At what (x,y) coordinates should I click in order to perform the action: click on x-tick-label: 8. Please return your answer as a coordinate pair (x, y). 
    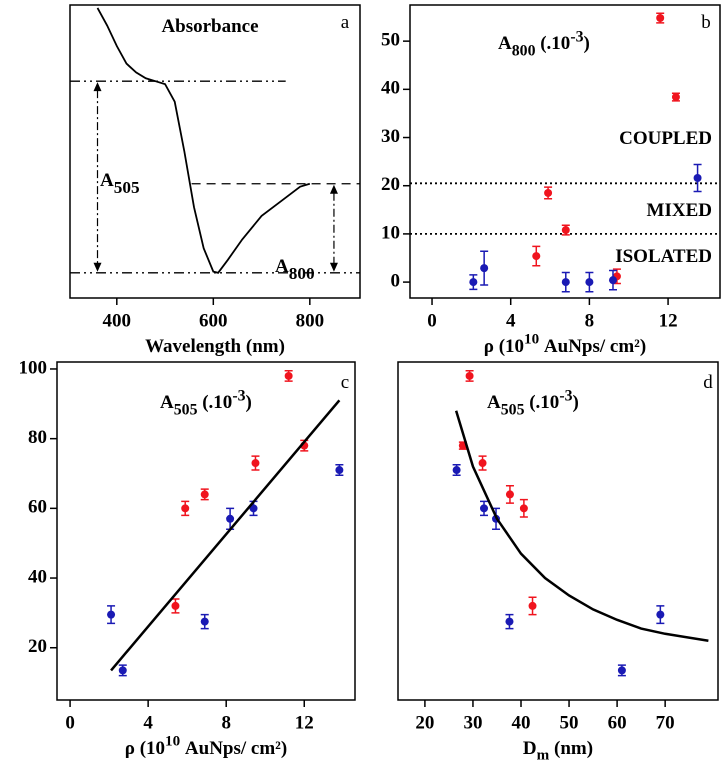
    Looking at the image, I should click on (590, 320).